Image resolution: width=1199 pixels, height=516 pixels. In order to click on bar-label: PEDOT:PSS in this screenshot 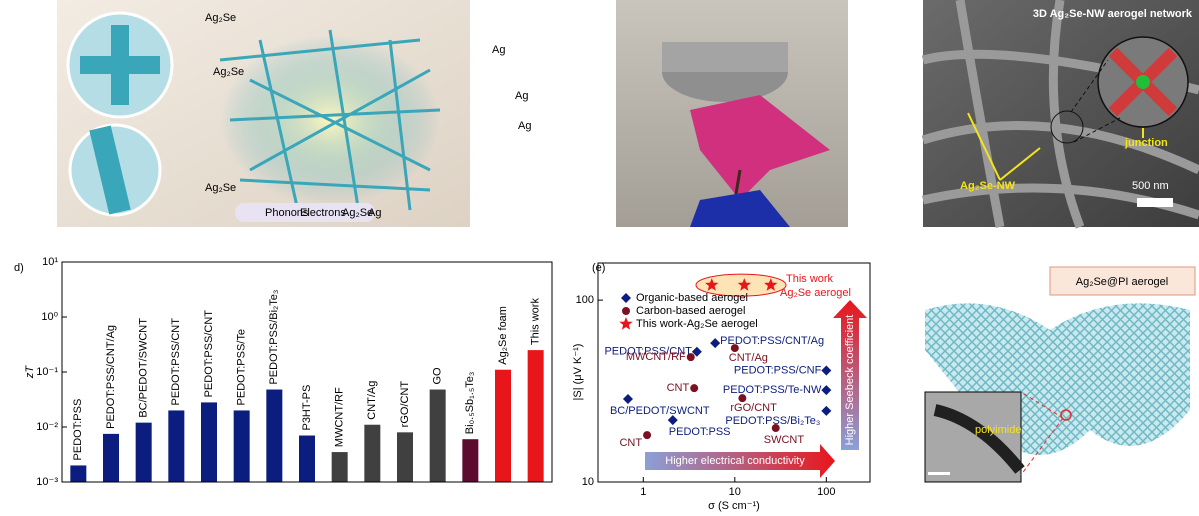, I will do `click(78, 430)`.